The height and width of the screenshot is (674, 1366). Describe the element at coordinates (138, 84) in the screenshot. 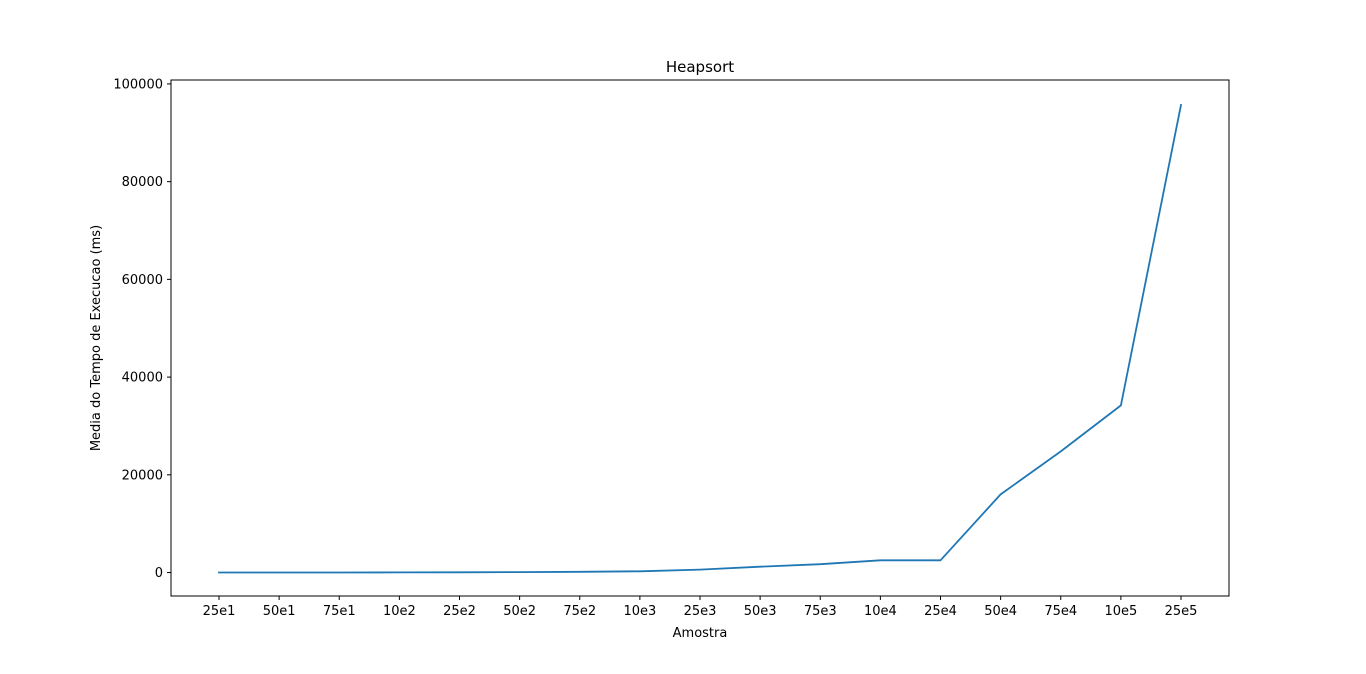

I see `y-tick-label: 100000` at that location.